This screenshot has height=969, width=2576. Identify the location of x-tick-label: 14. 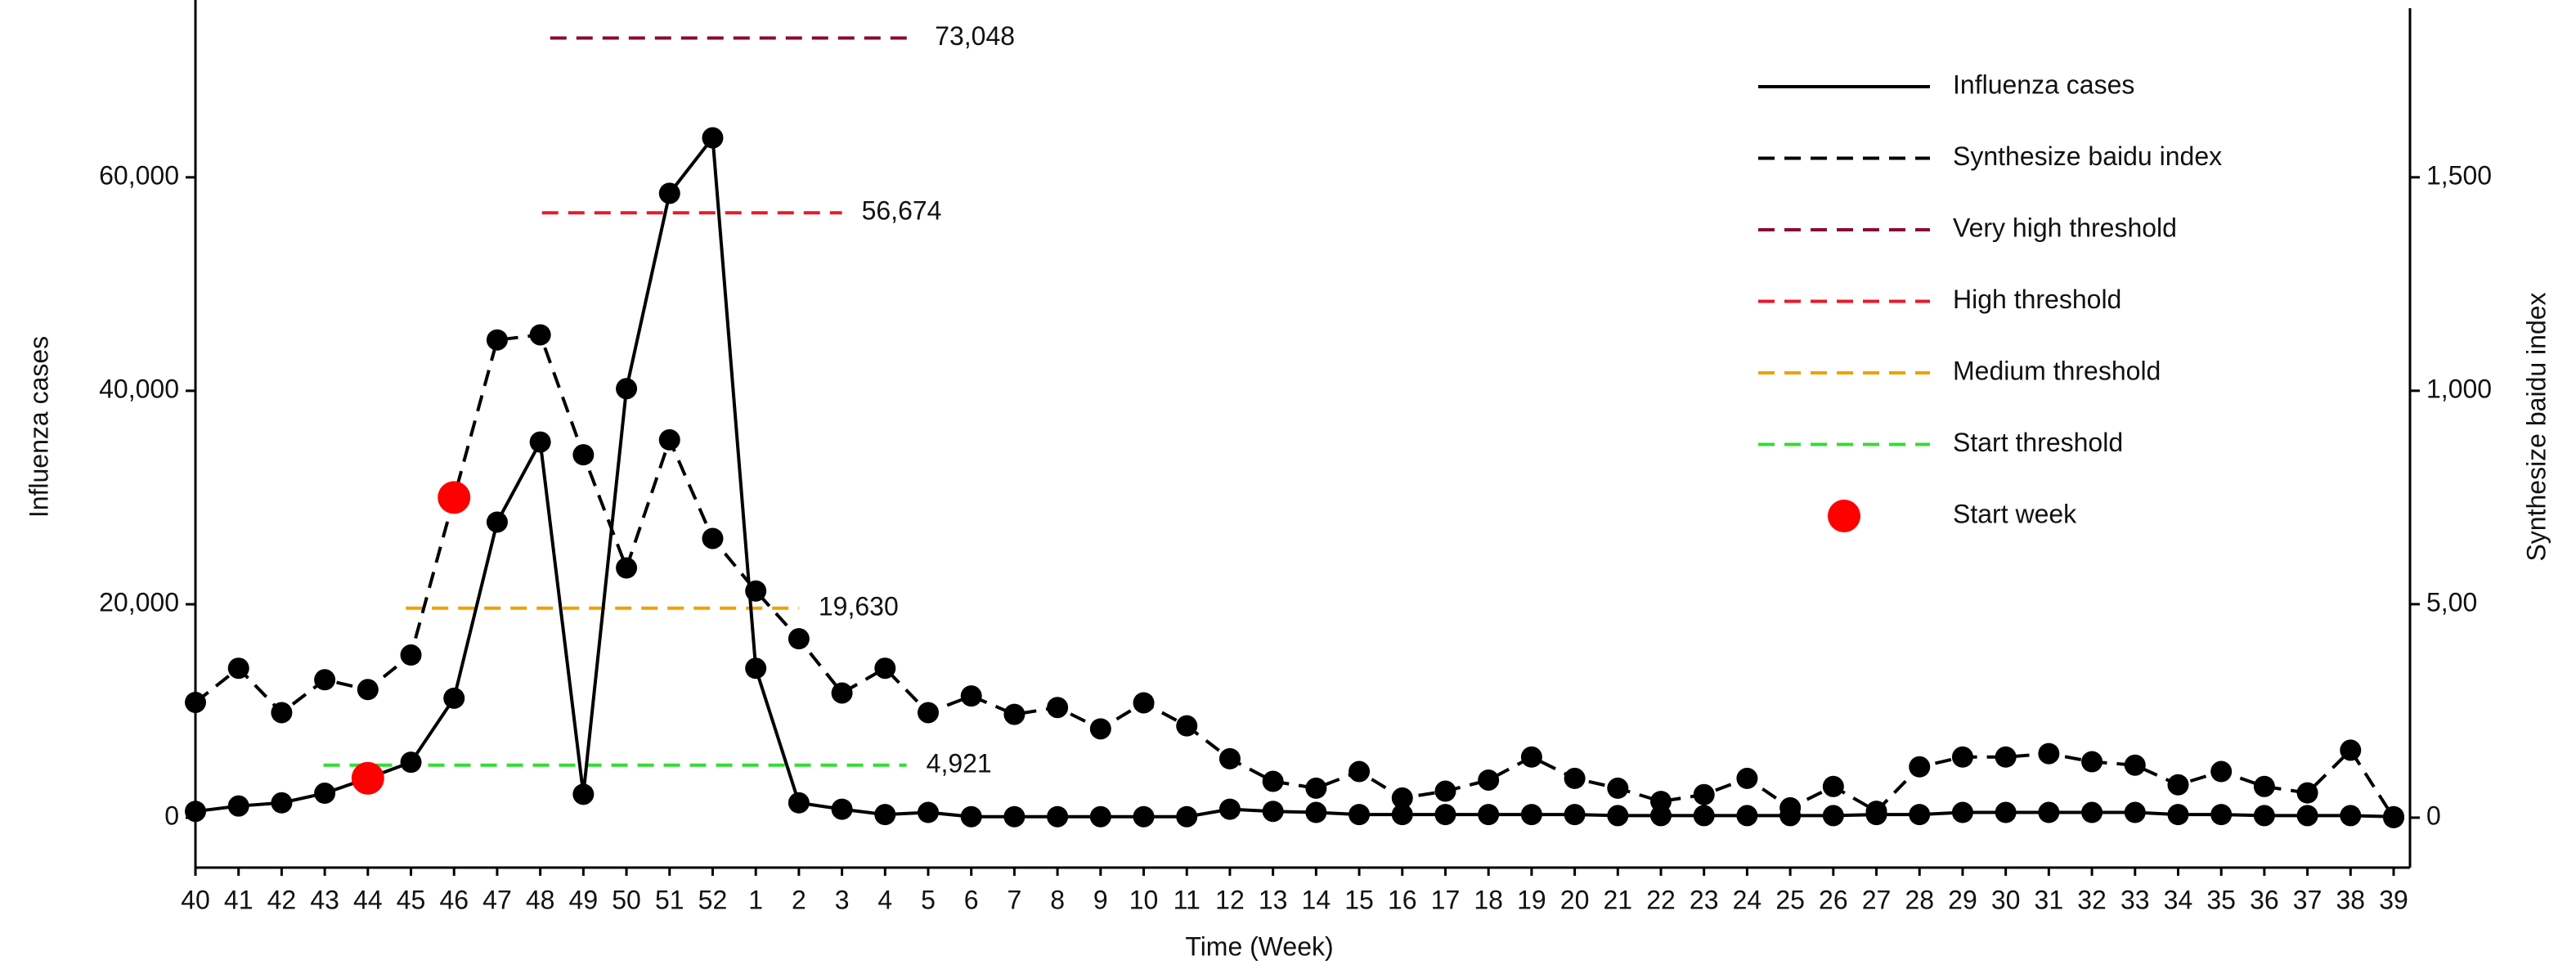
(1316, 899).